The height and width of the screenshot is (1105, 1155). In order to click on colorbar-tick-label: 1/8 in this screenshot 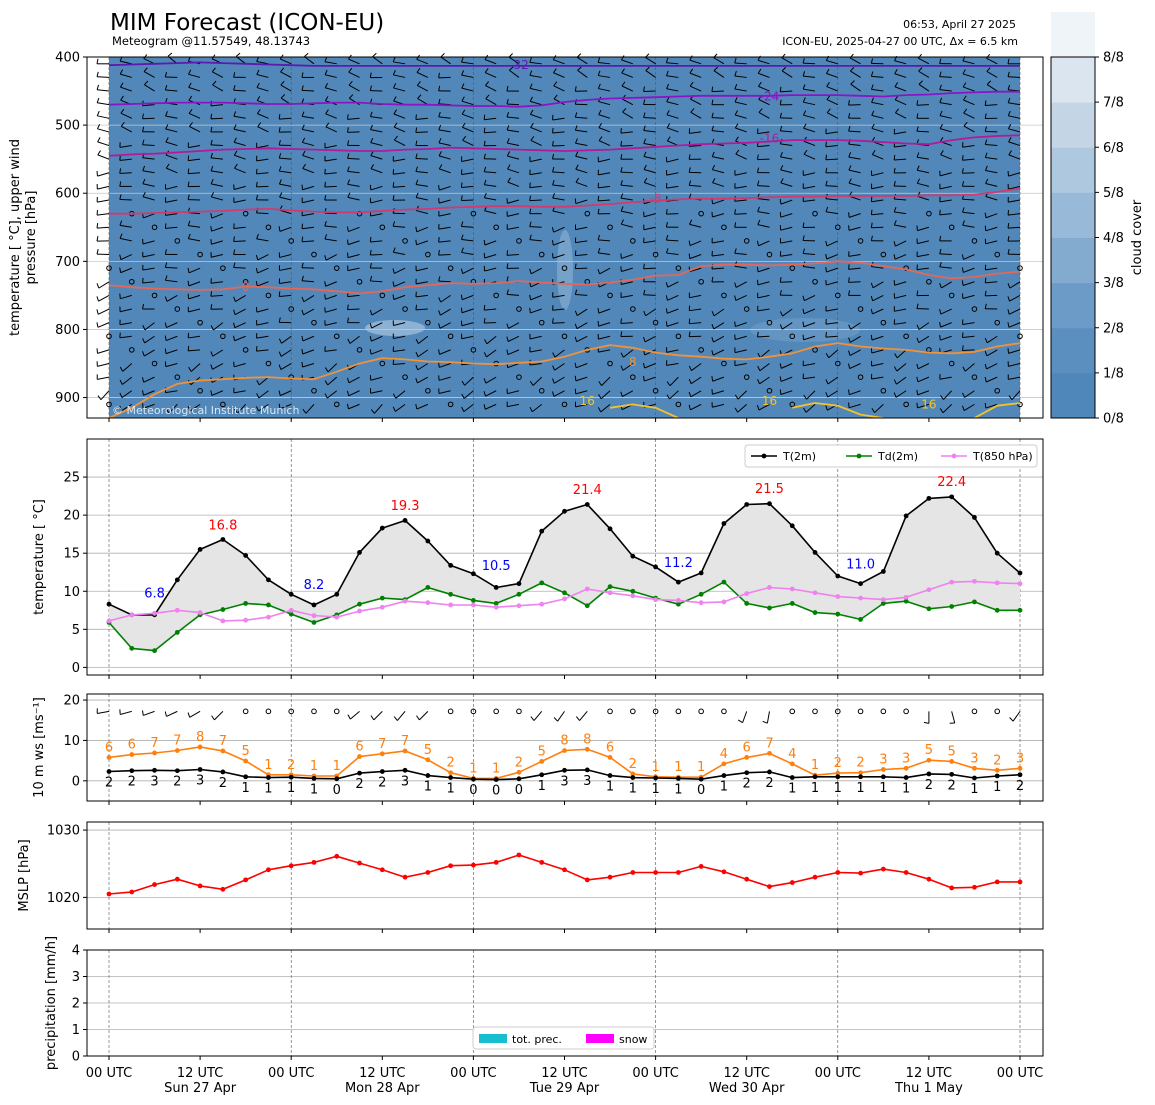, I will do `click(1113, 373)`.